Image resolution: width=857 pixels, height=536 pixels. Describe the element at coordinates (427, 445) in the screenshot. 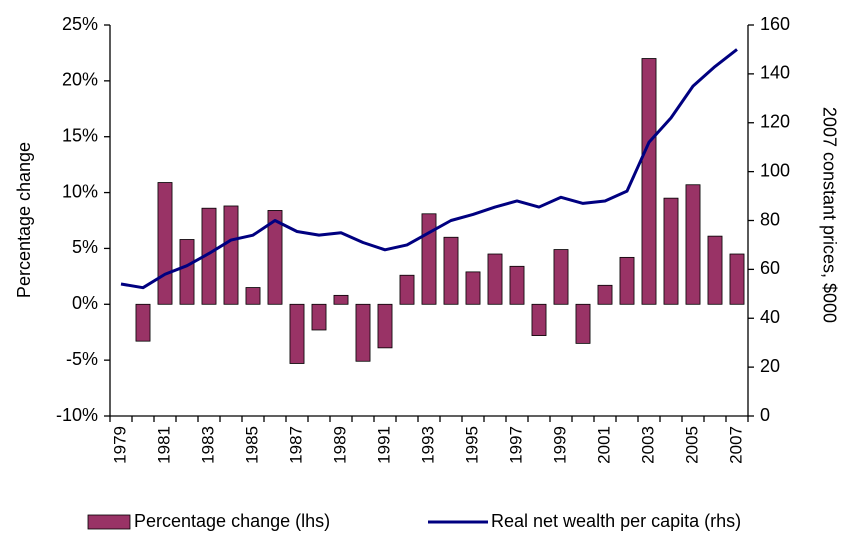

I see `x-tick-label: 1993` at that location.